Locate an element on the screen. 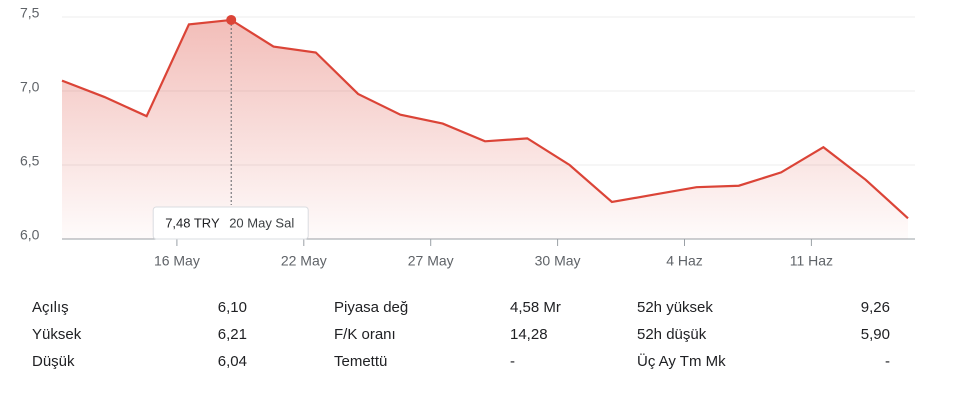 This screenshot has width=960, height=403. stat-label: Düşük is located at coordinates (53, 361).